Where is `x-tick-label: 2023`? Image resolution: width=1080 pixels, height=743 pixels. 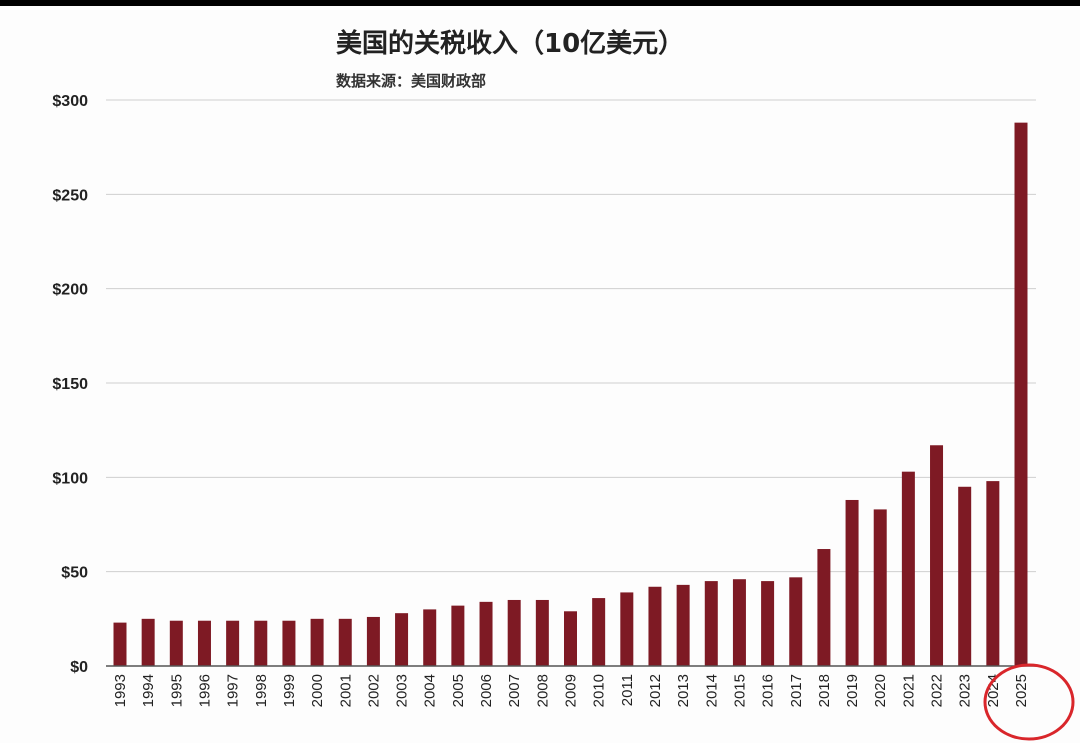 x-tick-label: 2023 is located at coordinates (965, 690).